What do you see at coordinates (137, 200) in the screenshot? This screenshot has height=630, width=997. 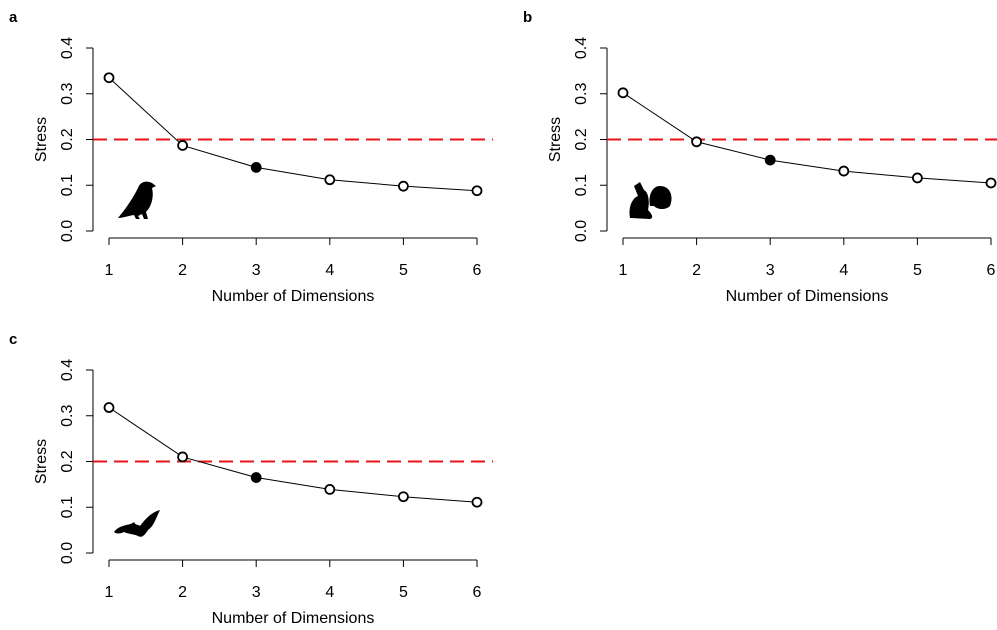 I see `crow-icon` at bounding box center [137, 200].